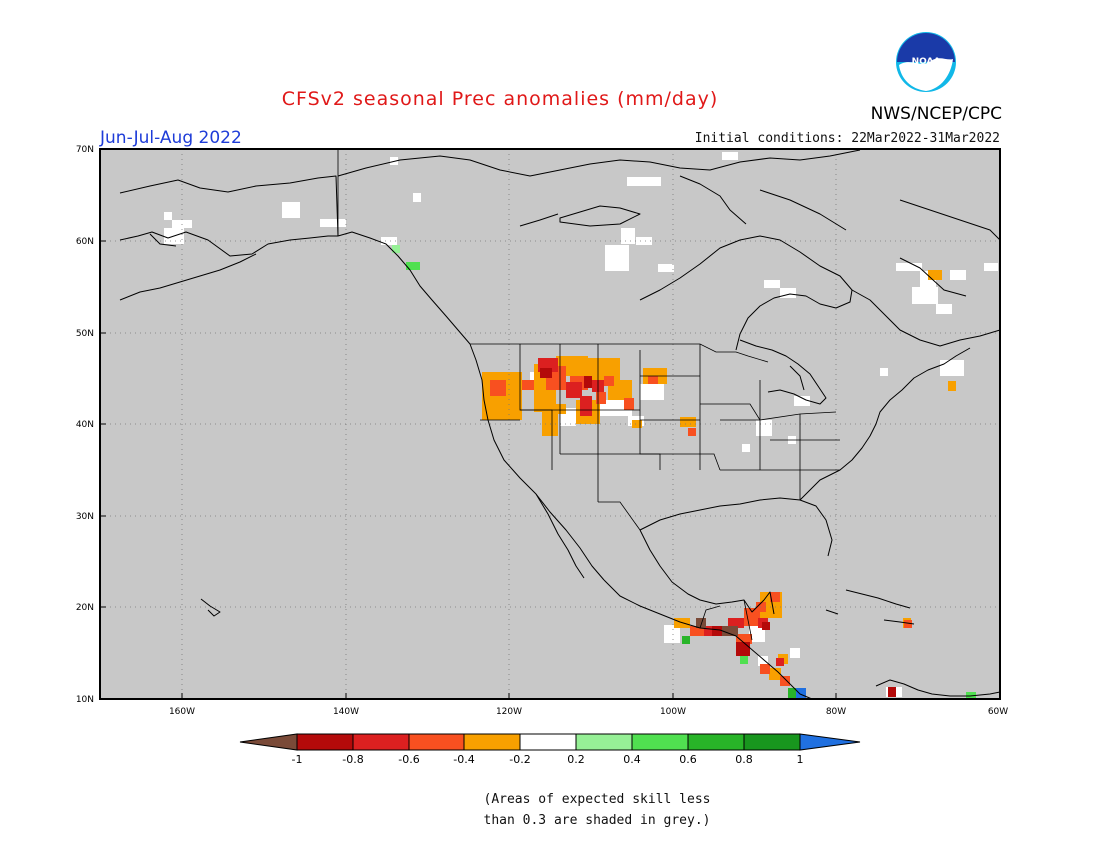 The image size is (1100, 850). Describe the element at coordinates (597, 799) in the screenshot. I see `footnote-line-1: (Areas of expected skill less` at that location.